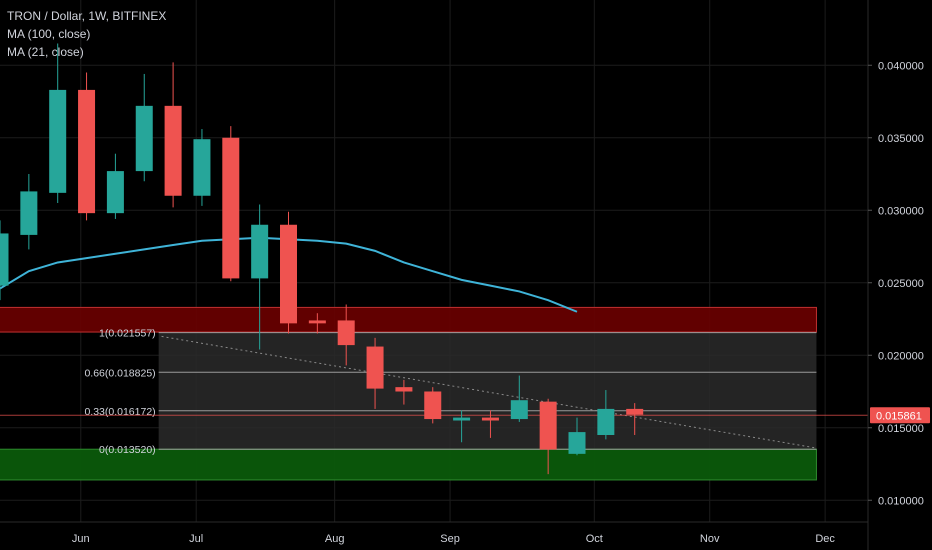 This screenshot has width=932, height=550. Describe the element at coordinates (450, 539) in the screenshot. I see `time-axis-label: Sep` at that location.